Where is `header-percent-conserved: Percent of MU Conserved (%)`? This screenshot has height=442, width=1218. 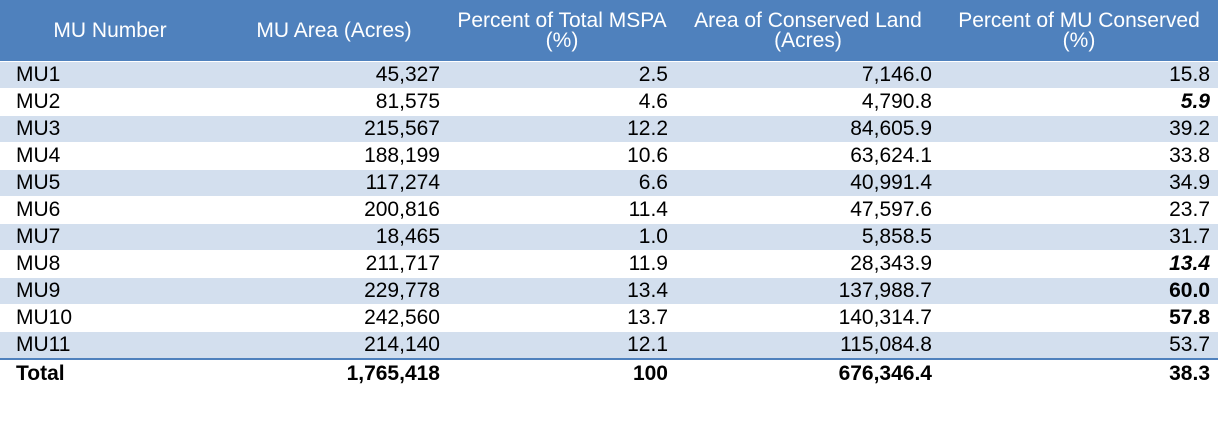
header-percent-conserved: Percent of MU Conserved (%) is located at coordinates (1079, 31).